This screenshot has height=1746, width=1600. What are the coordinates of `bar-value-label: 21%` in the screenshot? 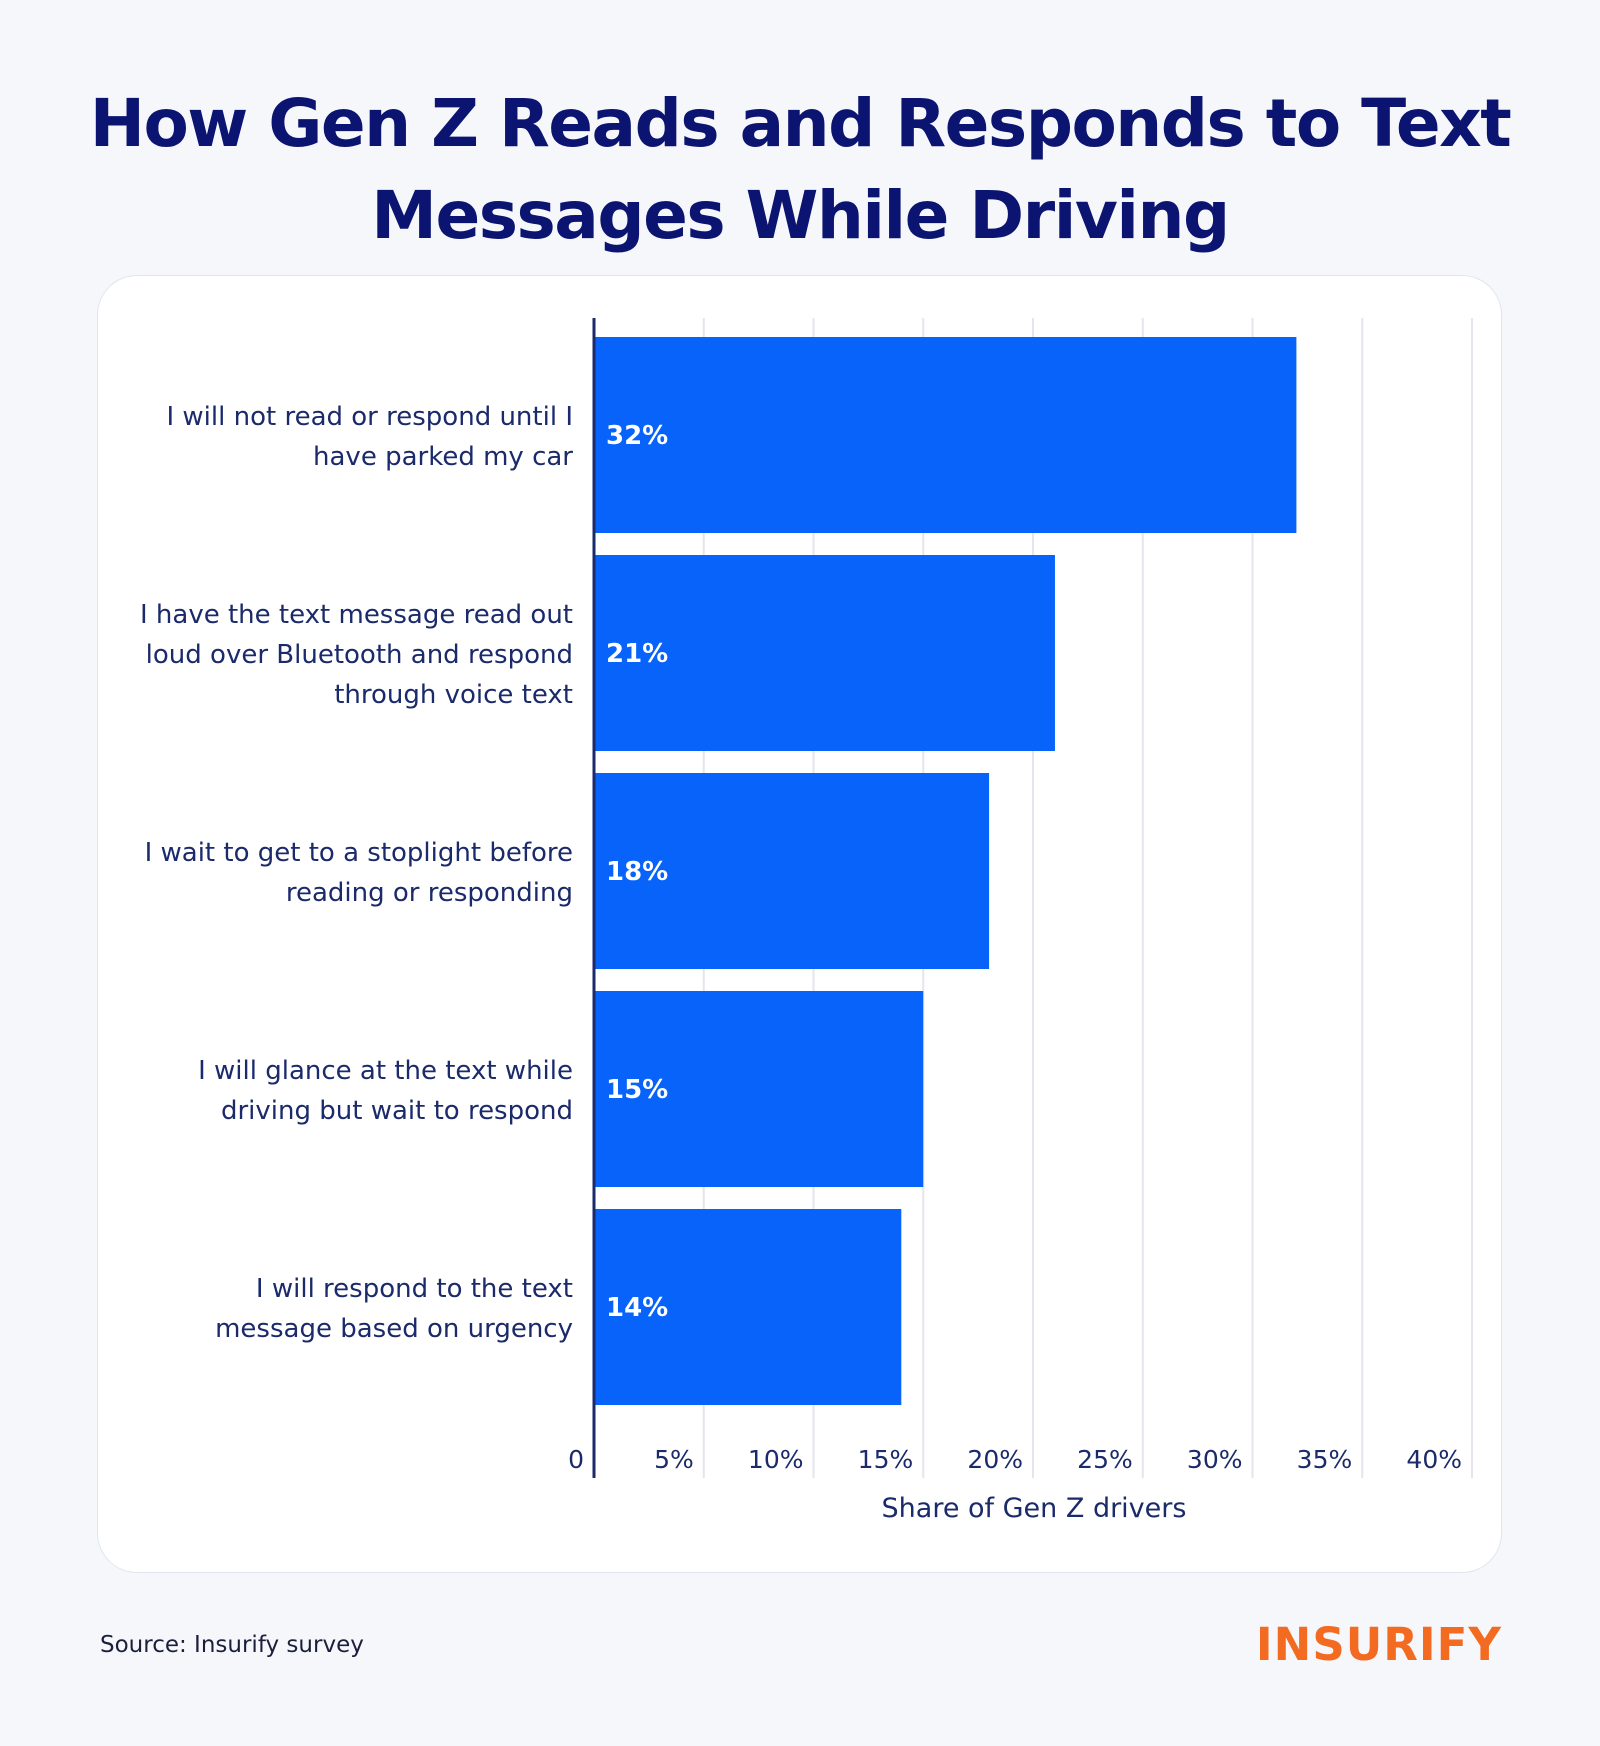 It's located at (637, 654).